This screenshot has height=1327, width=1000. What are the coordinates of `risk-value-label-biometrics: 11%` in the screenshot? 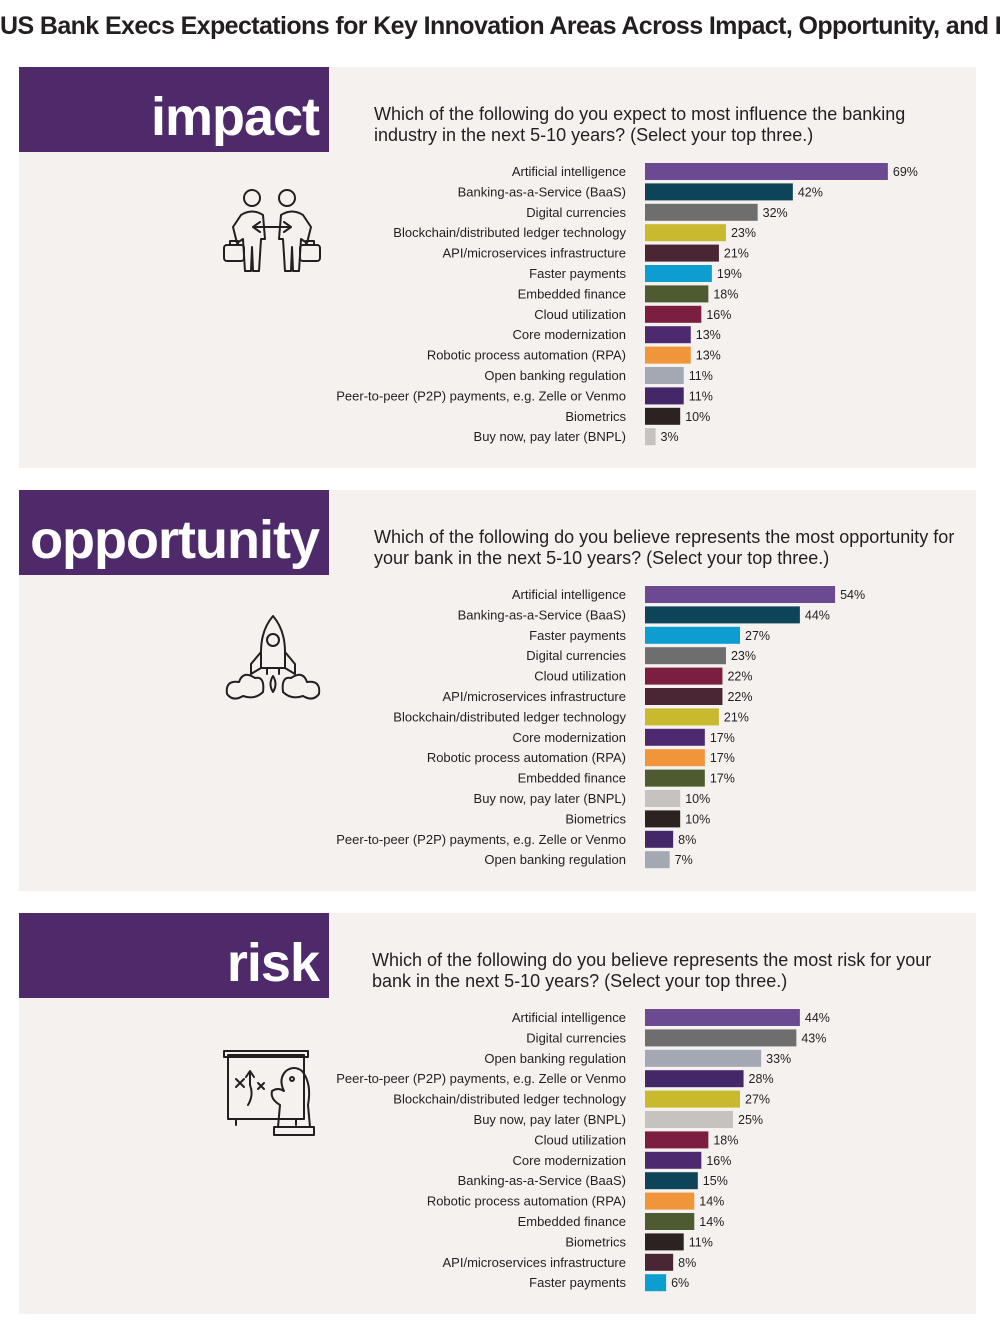 It's located at (701, 1242).